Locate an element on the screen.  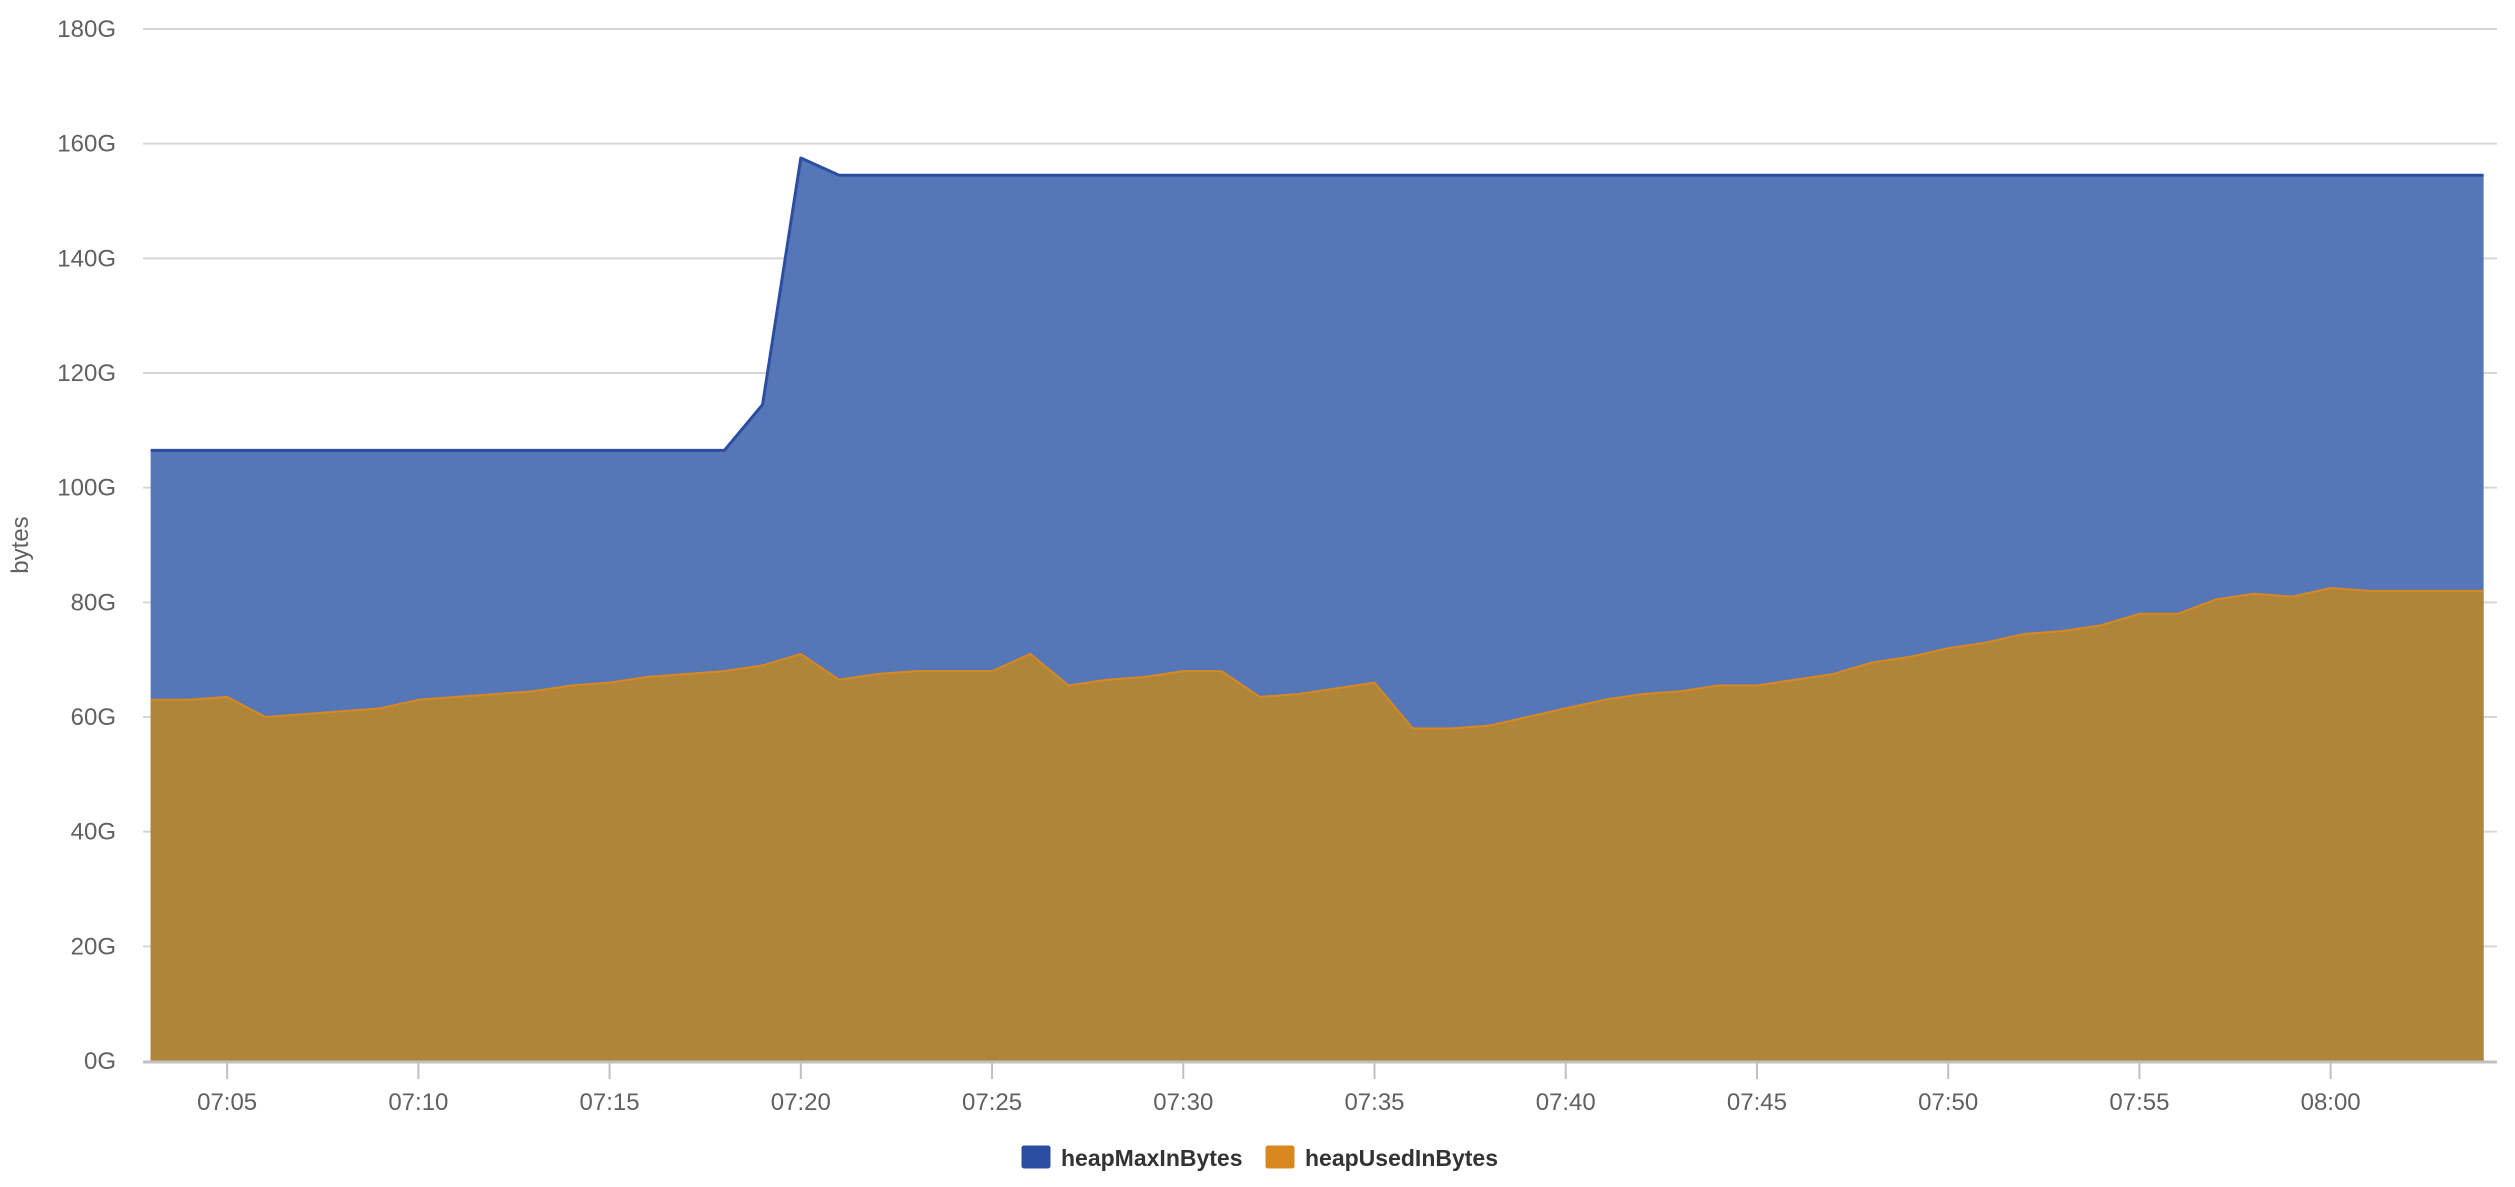
legend-label: heapUsedInBytes is located at coordinates (1401, 1158).